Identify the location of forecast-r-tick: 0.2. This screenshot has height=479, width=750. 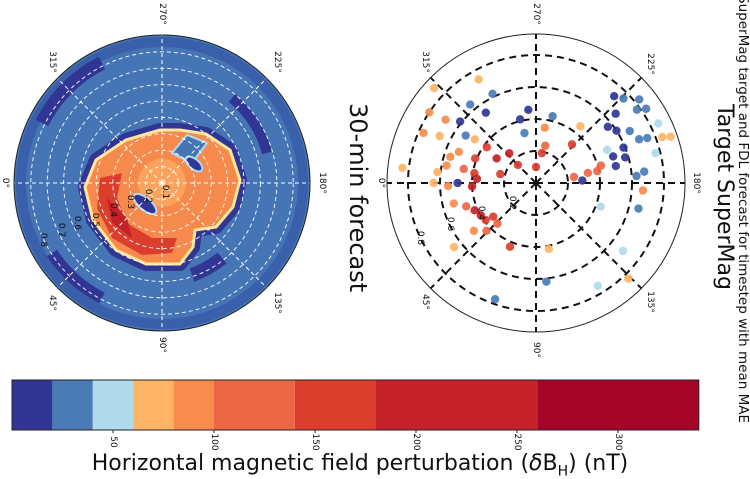
(148, 196).